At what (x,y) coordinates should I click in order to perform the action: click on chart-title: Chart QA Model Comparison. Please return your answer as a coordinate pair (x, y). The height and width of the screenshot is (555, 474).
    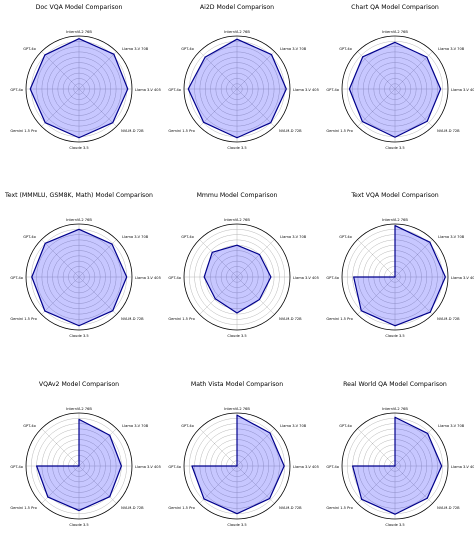
    Looking at the image, I should click on (395, 7).